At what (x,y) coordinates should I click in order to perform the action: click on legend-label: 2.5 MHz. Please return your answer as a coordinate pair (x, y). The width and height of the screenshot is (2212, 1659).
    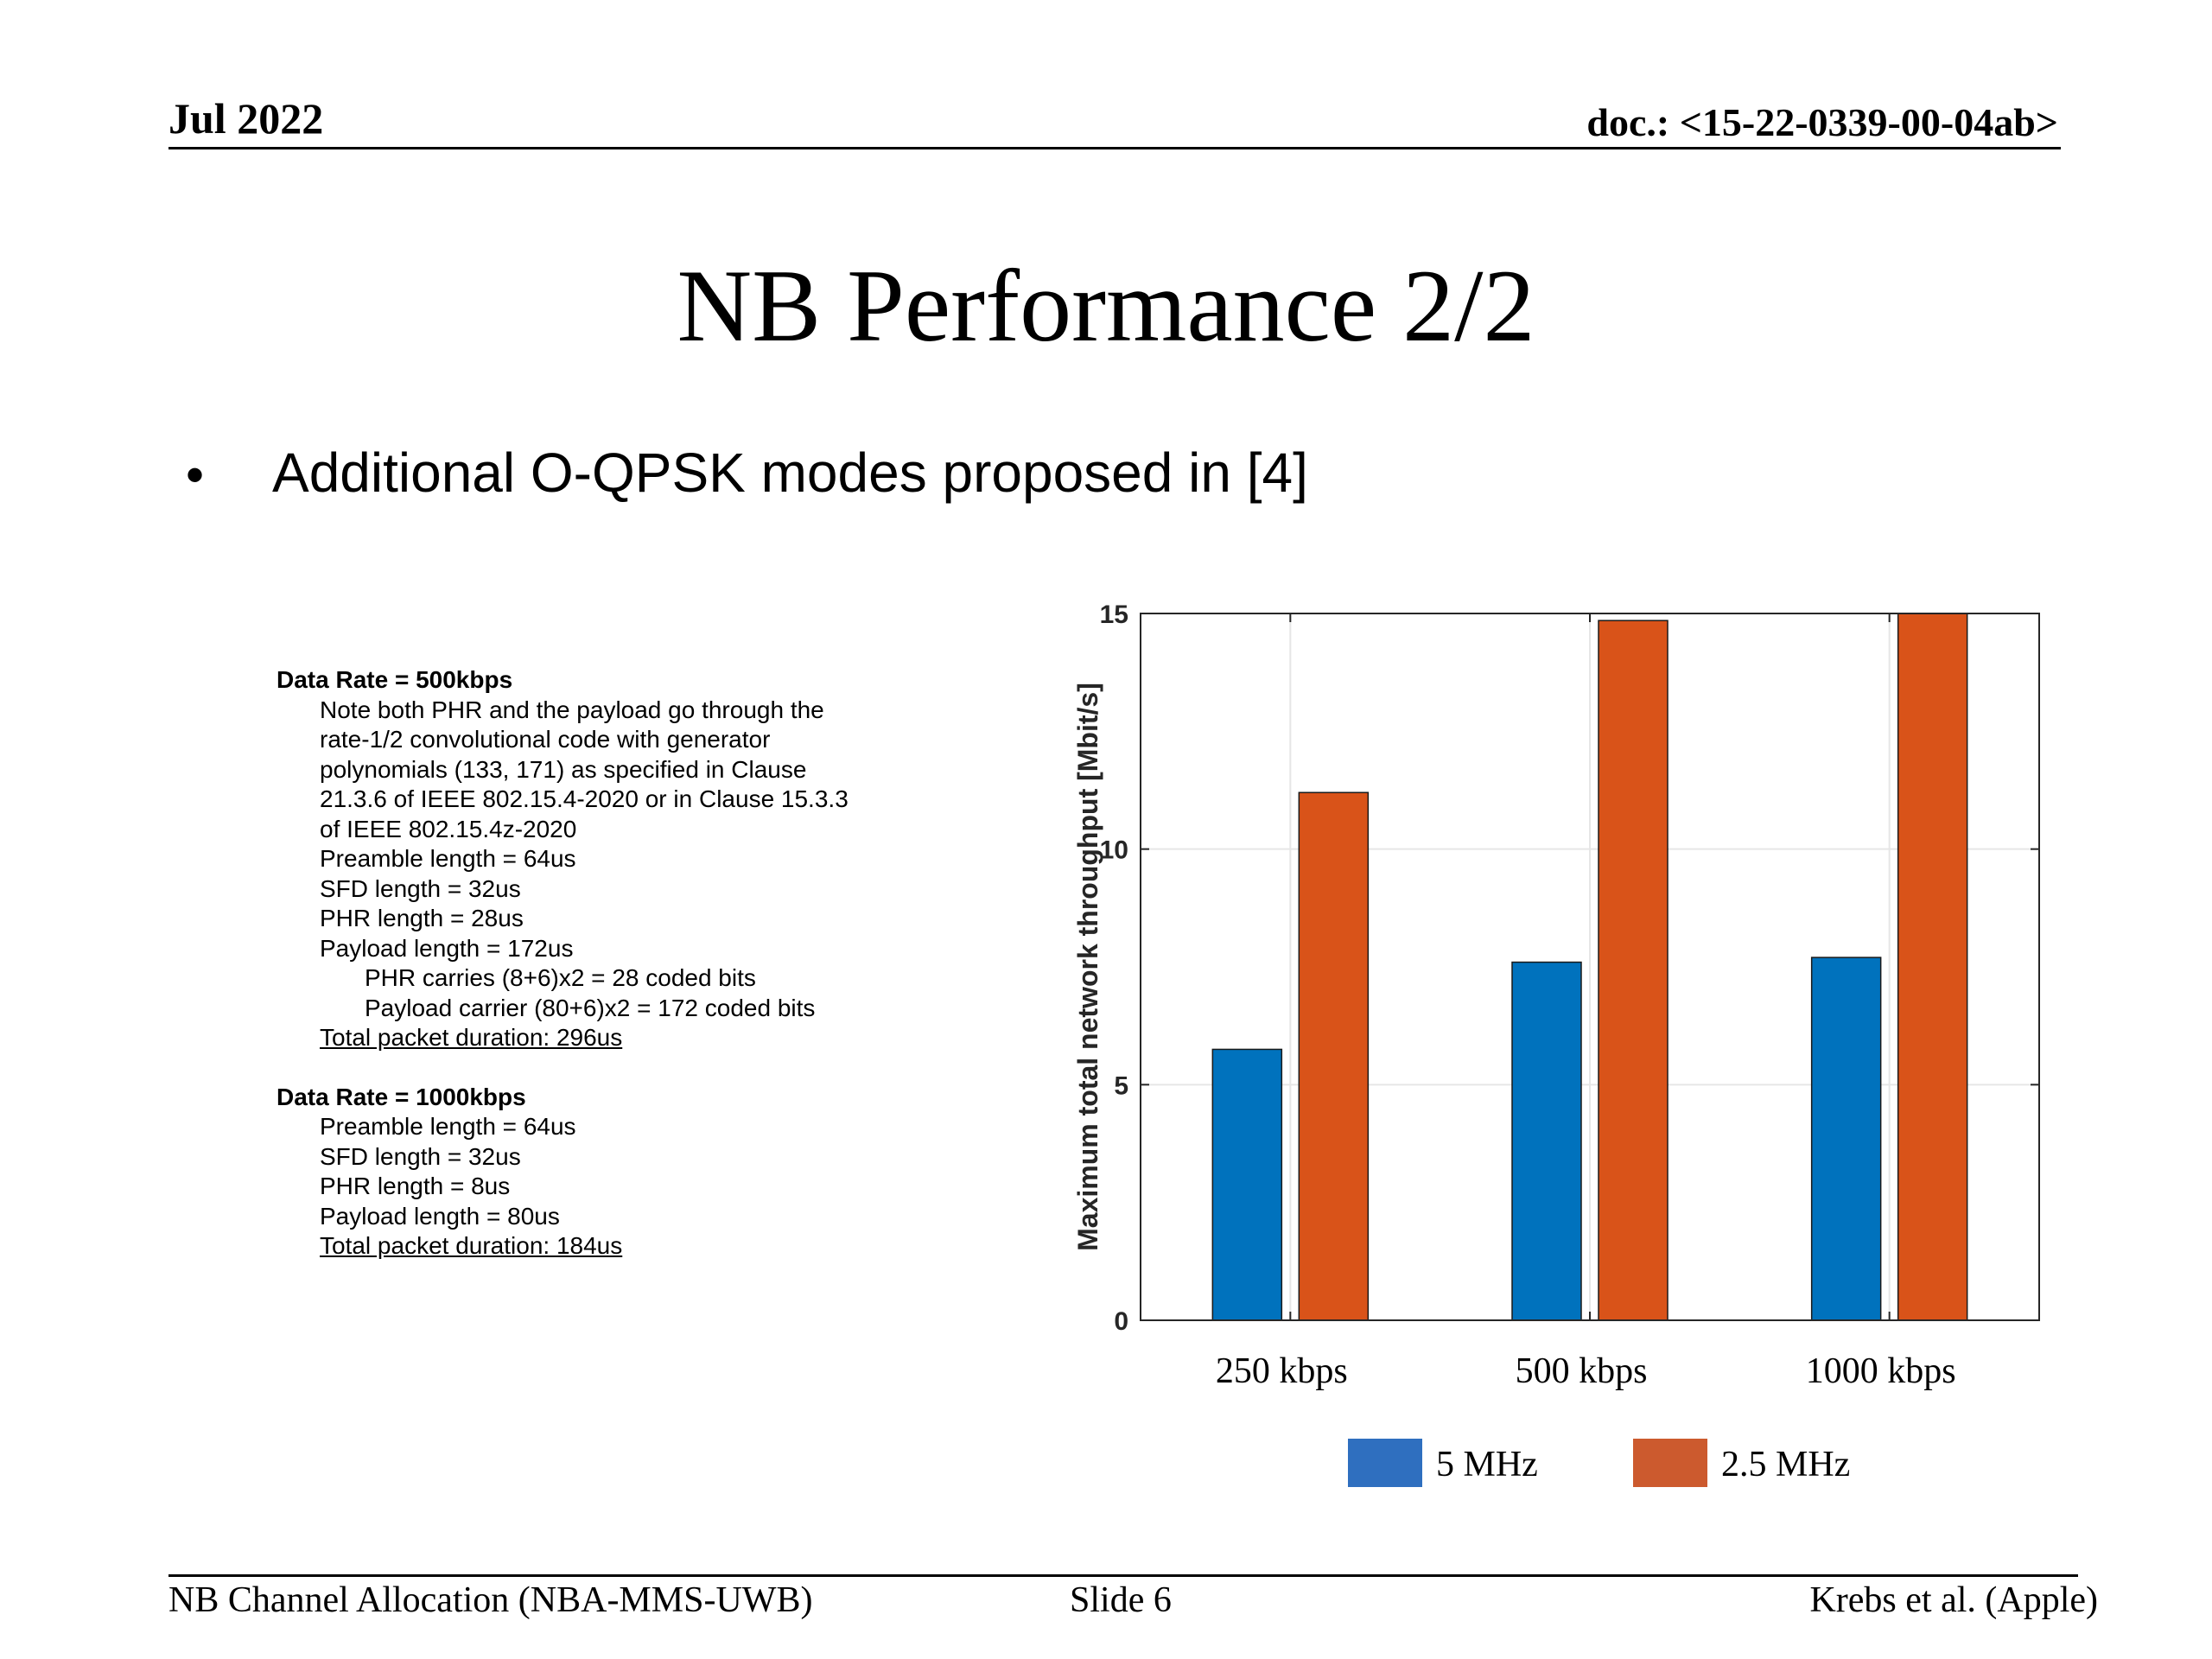
    Looking at the image, I should click on (1785, 1464).